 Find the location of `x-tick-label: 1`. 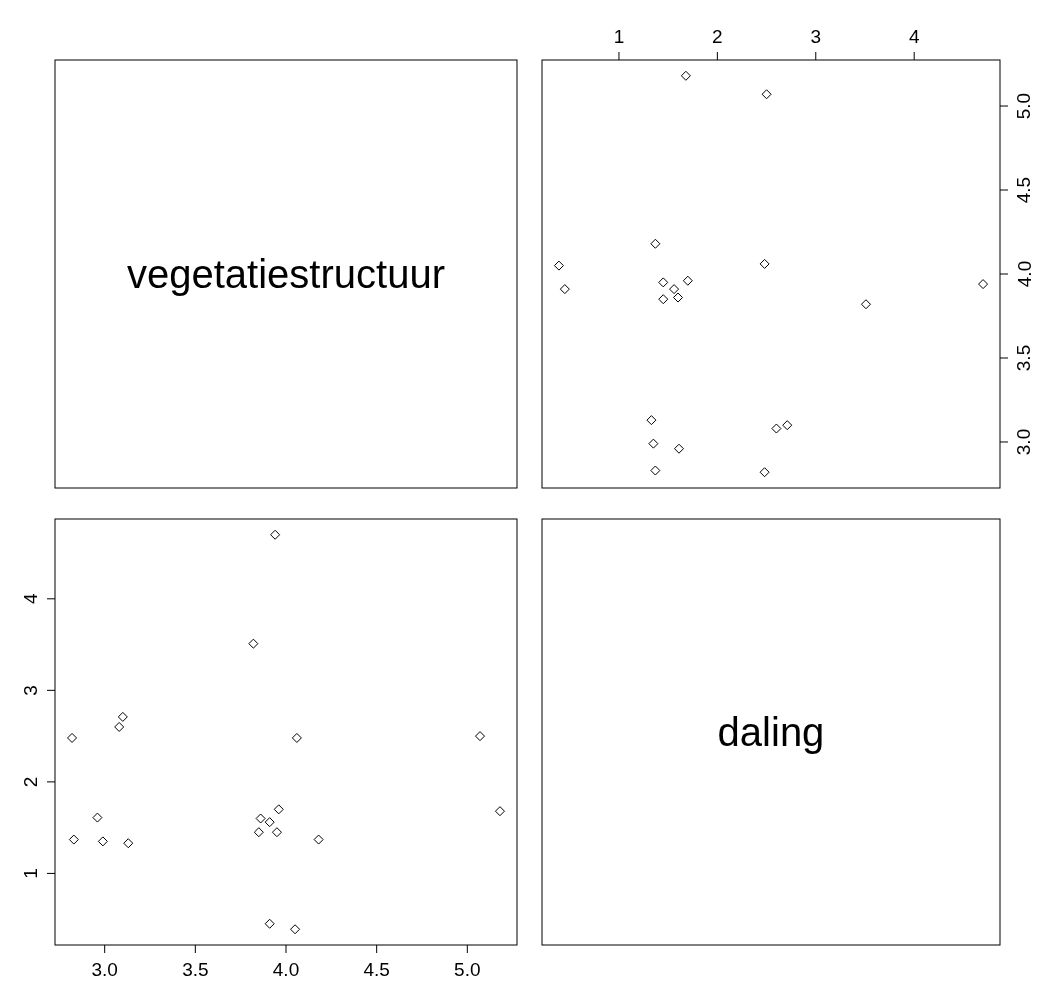

x-tick-label: 1 is located at coordinates (619, 36).